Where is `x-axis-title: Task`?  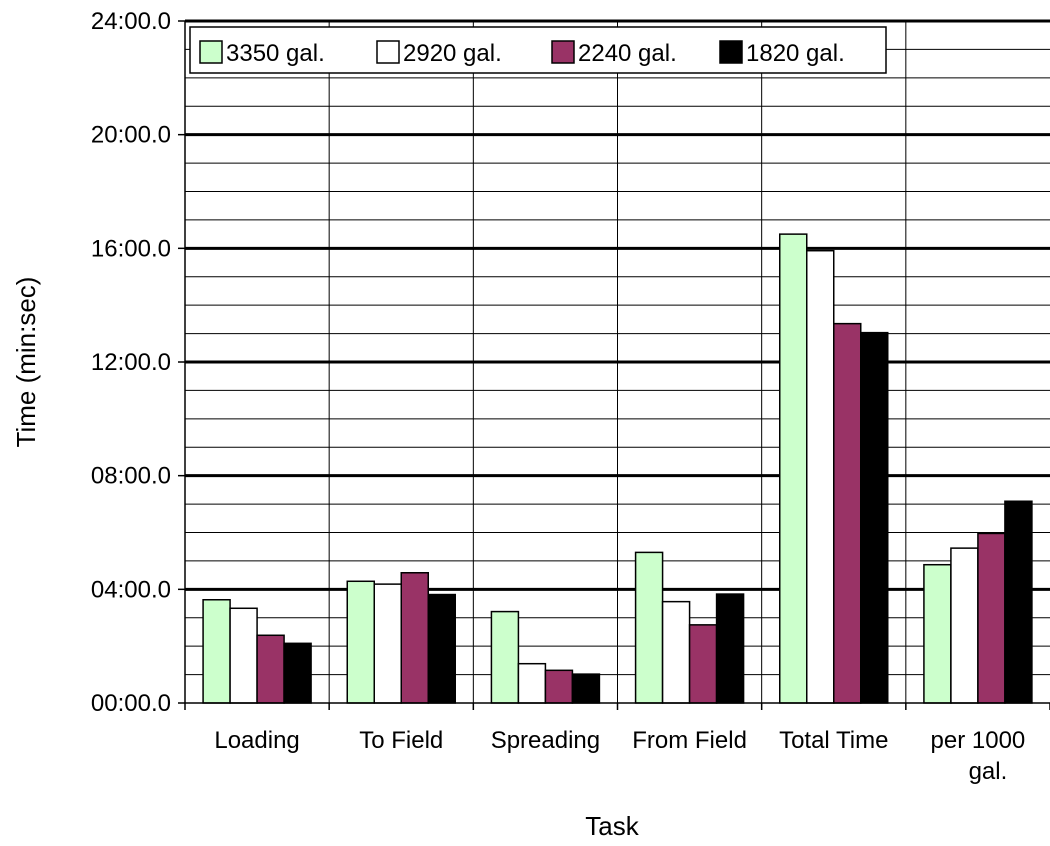 x-axis-title: Task is located at coordinates (612, 826).